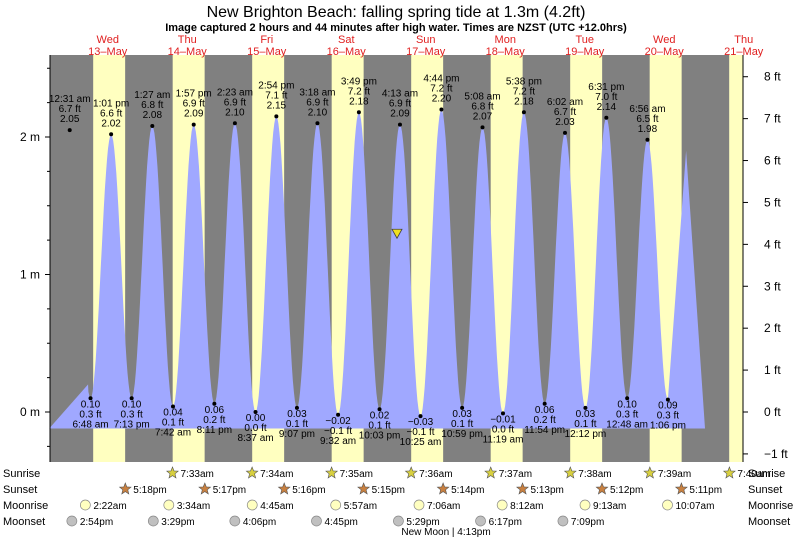 This screenshot has width=793, height=538. What do you see at coordinates (266, 40) in the screenshot?
I see `day-name: Fri` at bounding box center [266, 40].